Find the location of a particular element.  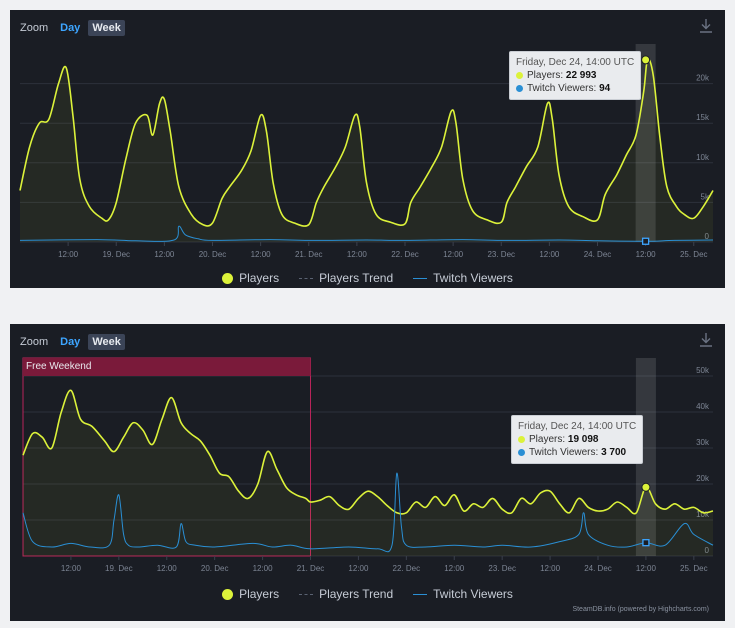

tooltip-players-value: 19 098 is located at coordinates (583, 439).